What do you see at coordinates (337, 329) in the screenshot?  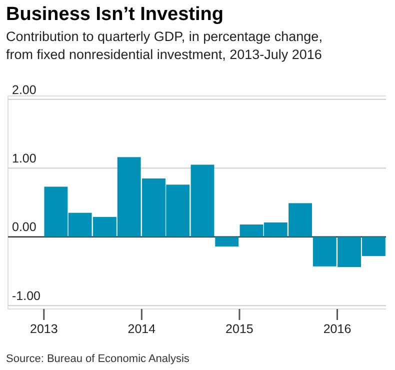 I see `x-tick-label: 2016` at bounding box center [337, 329].